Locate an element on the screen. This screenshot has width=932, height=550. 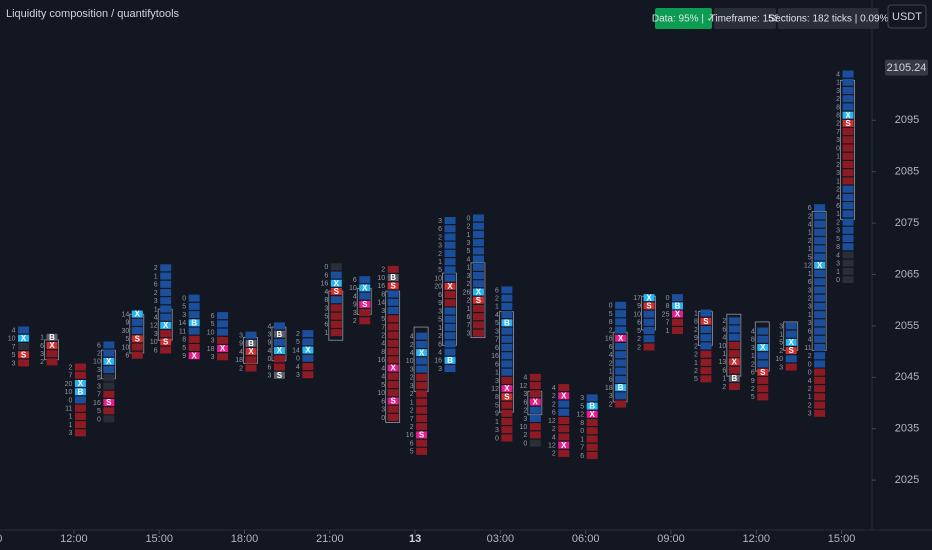
cell-count: 14 is located at coordinates (182, 323).